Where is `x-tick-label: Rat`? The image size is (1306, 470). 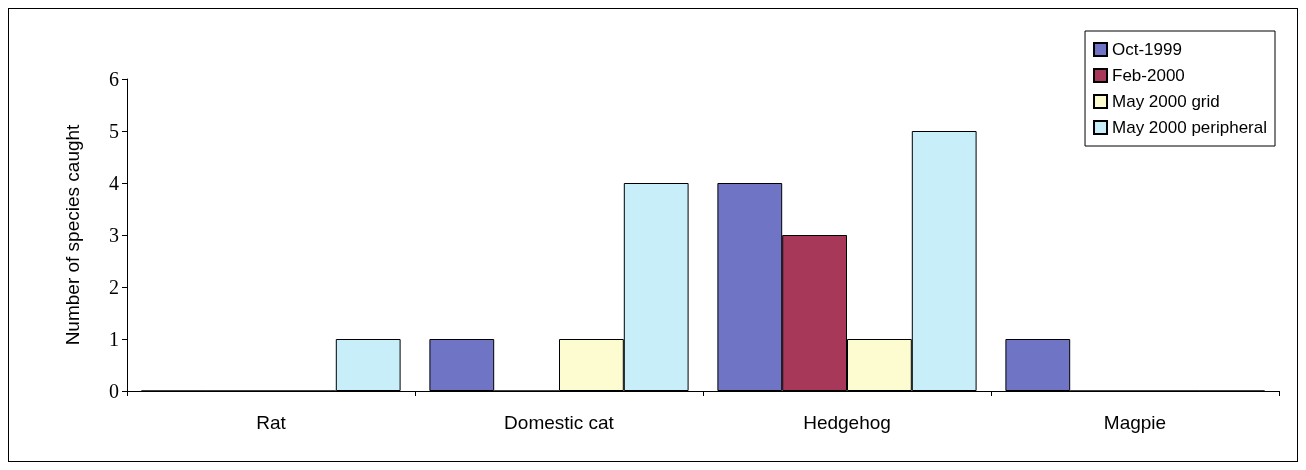 x-tick-label: Rat is located at coordinates (271, 422).